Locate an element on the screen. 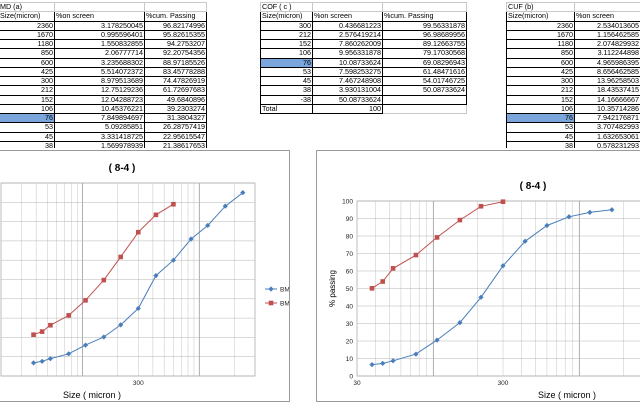  table-cell: 1.569978939 is located at coordinates (100, 144).